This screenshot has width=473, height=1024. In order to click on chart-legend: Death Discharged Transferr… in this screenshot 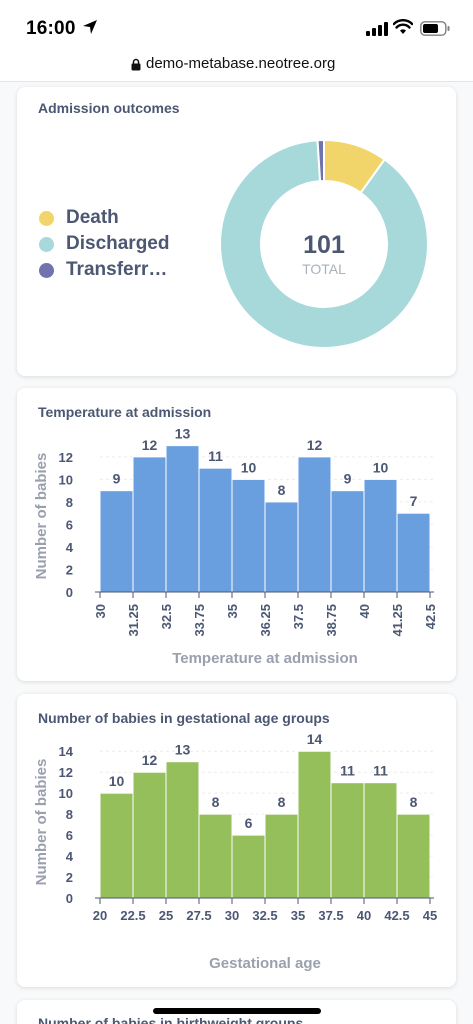, I will do `click(104, 244)`.